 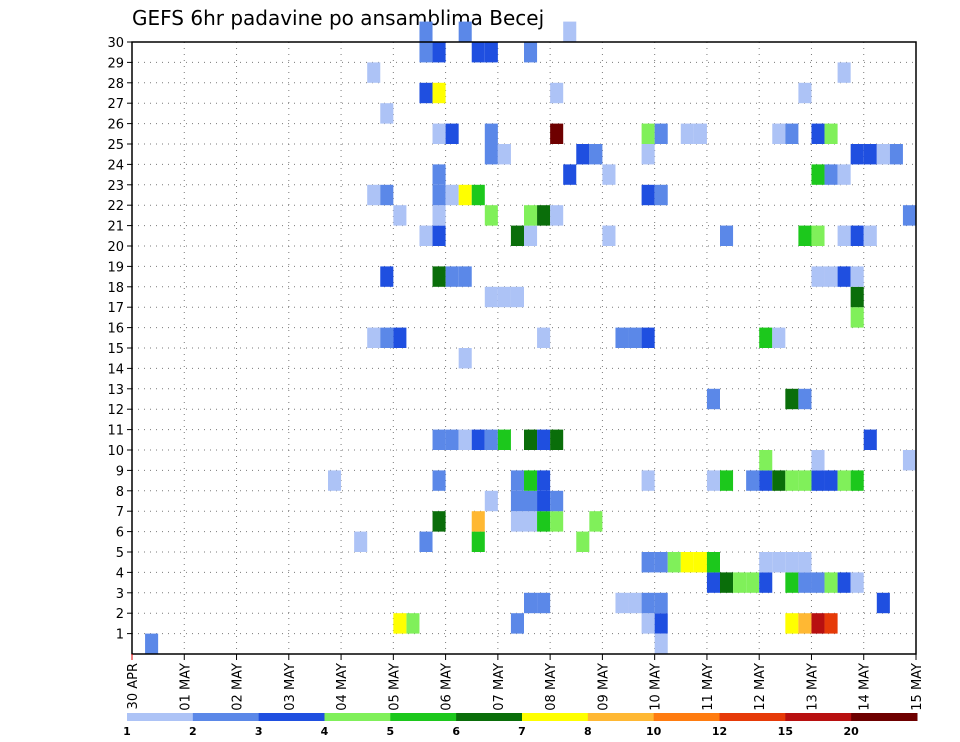 I want to click on legend-label: 5, so click(x=391, y=731).